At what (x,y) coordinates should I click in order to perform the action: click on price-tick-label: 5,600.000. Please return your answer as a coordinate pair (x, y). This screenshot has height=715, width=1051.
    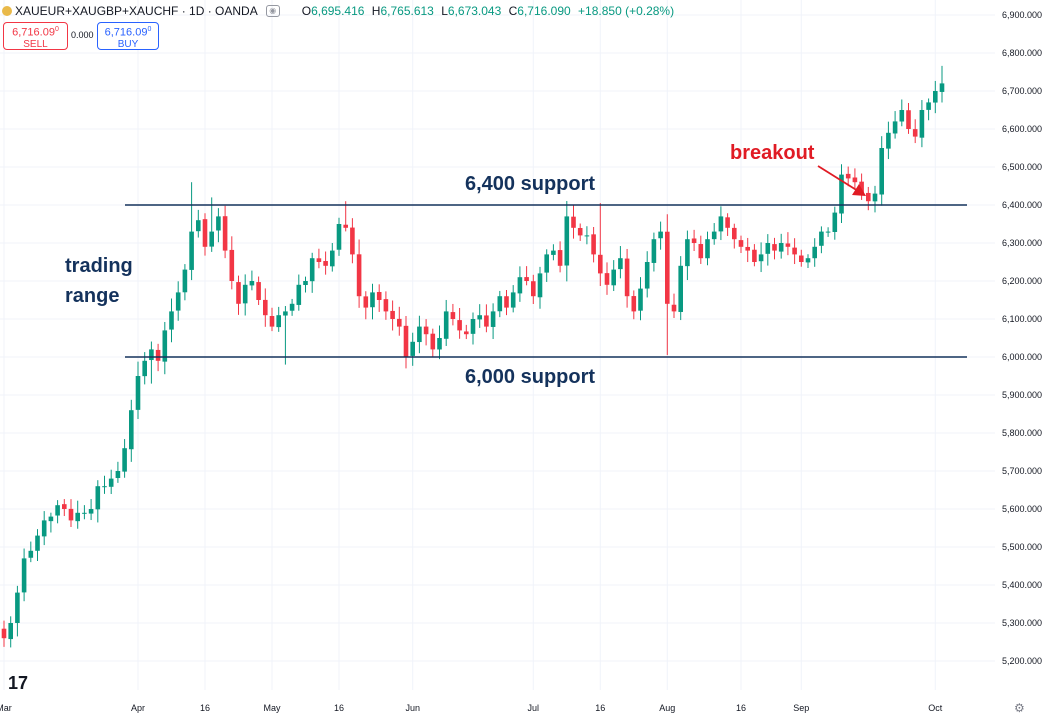
    Looking at the image, I should click on (1022, 509).